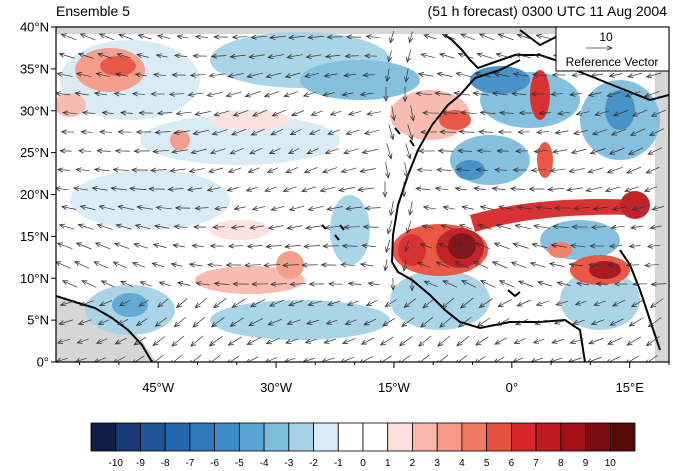  I want to click on lat-tick-label: 20°N, so click(34, 194).